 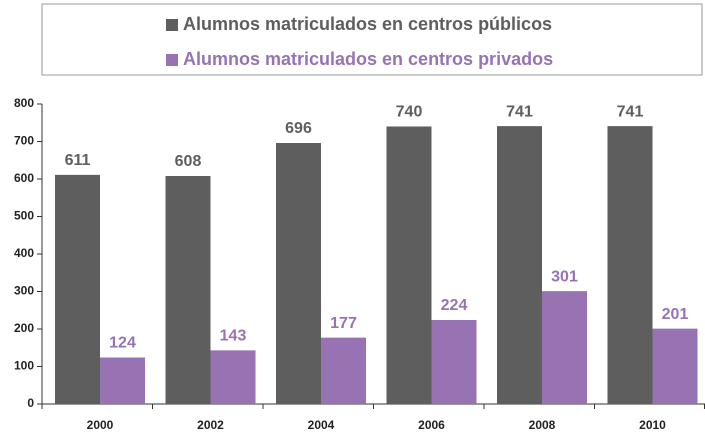 I want to click on value-label: 143, so click(x=233, y=336).